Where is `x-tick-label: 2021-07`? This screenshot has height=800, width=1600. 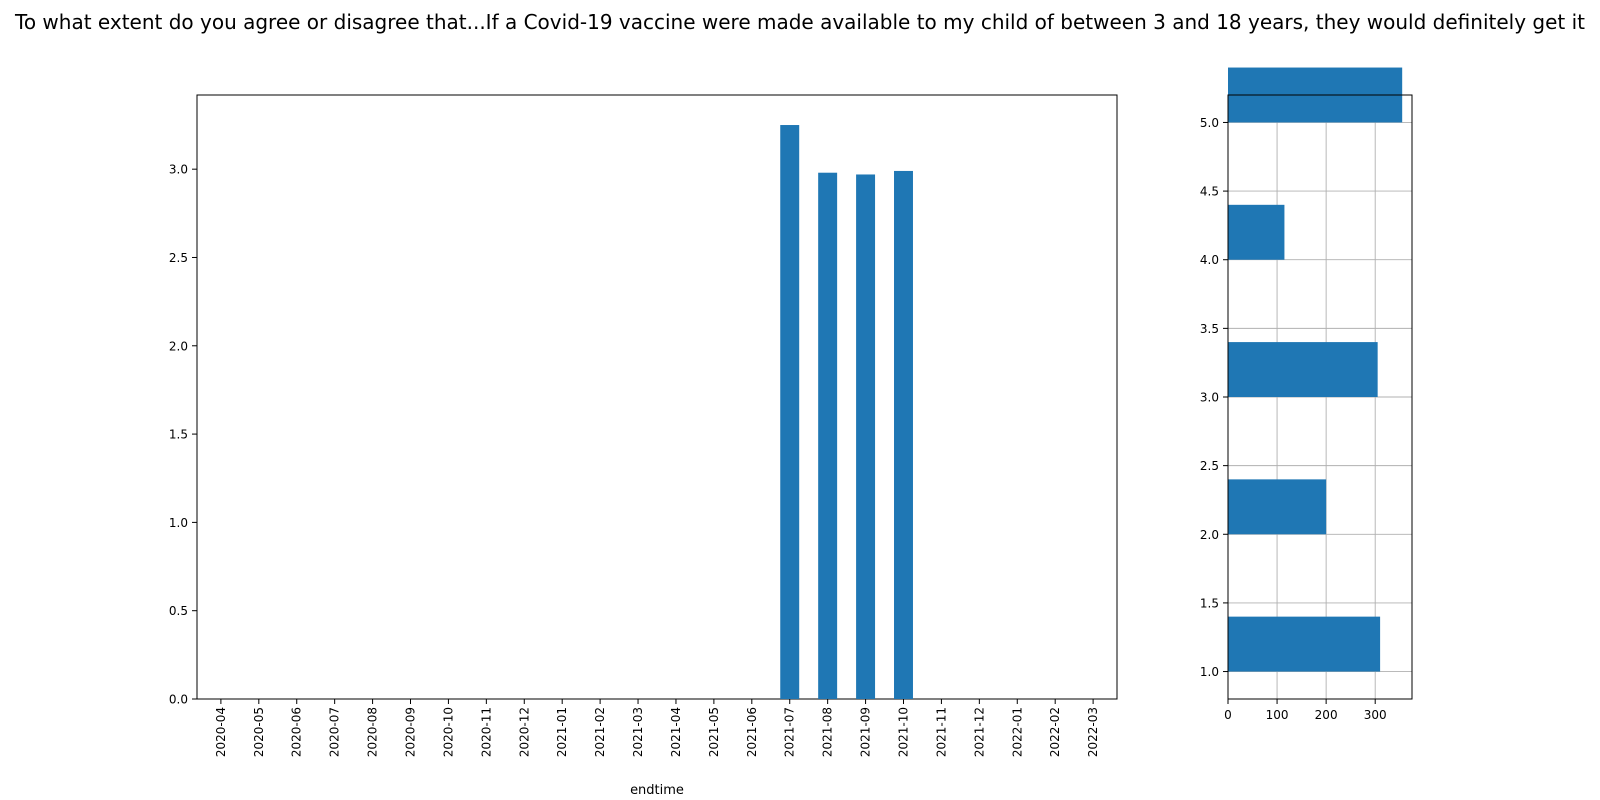
x-tick-label: 2021-07 is located at coordinates (790, 732).